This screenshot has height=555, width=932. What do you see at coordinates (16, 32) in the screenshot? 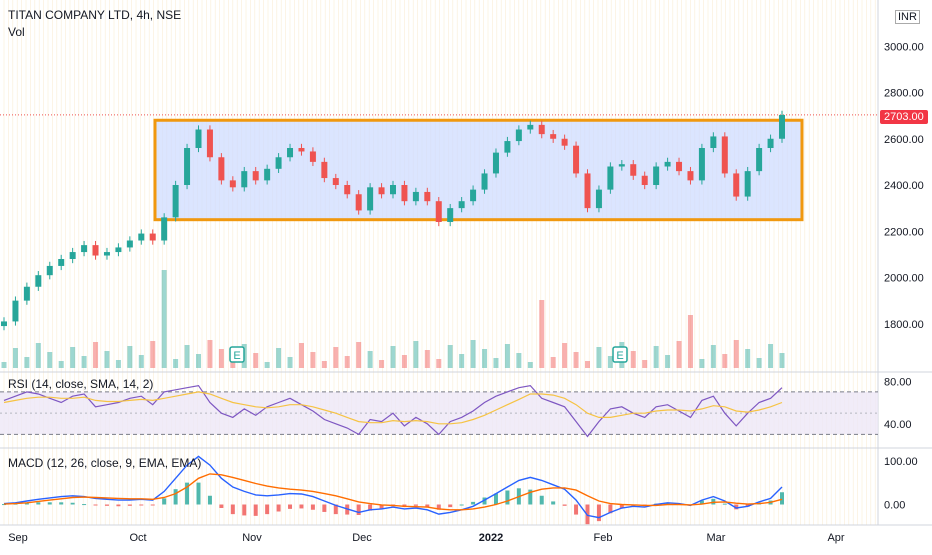
I see `vol-label: Vol` at bounding box center [16, 32].